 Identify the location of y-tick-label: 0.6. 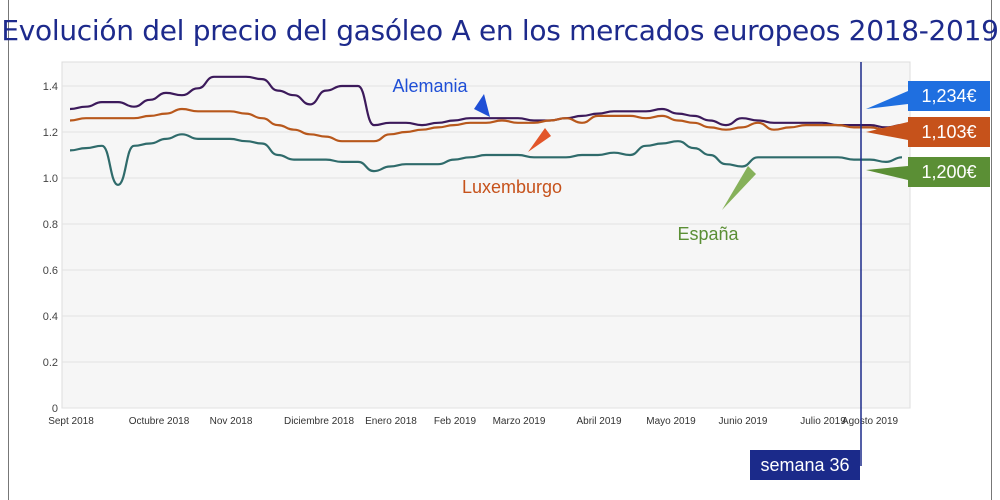
(50, 271).